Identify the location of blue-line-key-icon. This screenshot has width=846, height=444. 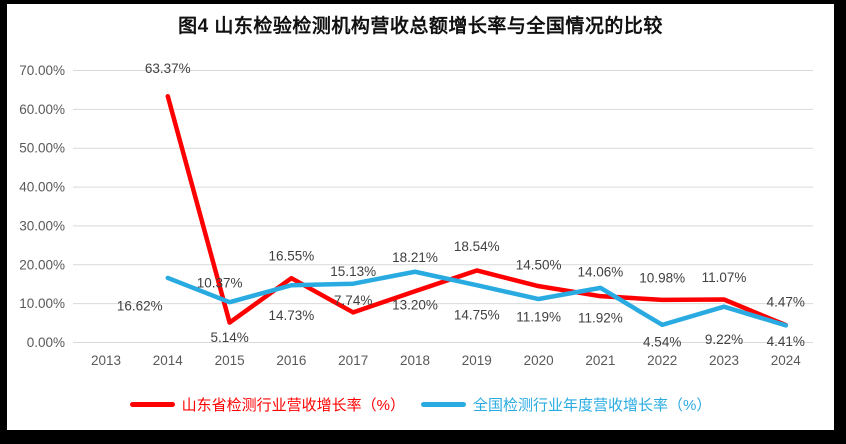
(443, 404).